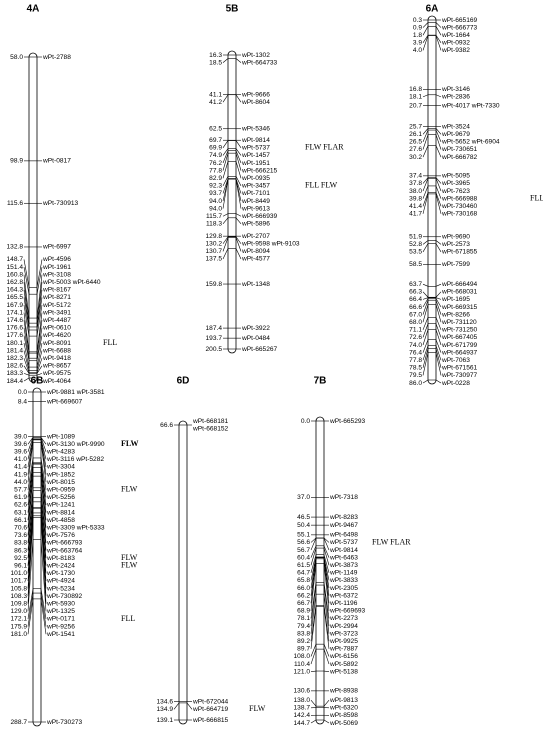  I want to click on marker-name: wPt-665267, so click(259, 349).